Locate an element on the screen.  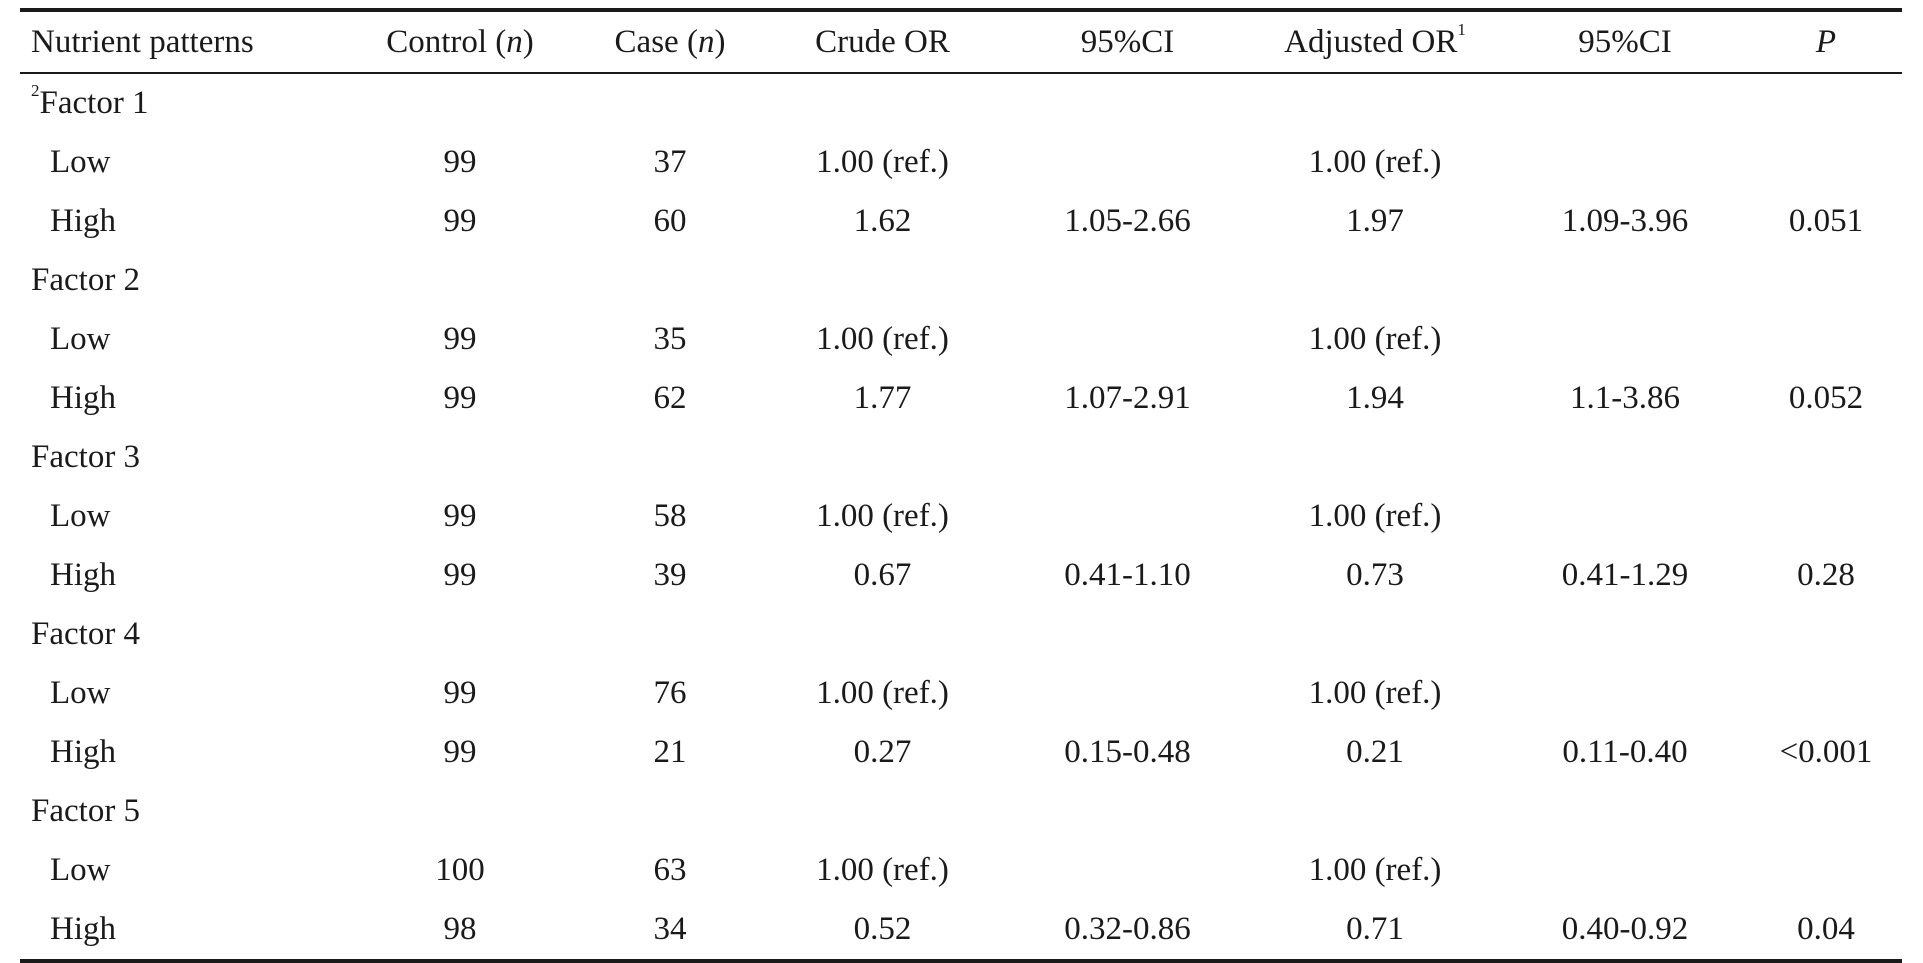
case-count: 62 is located at coordinates (670, 398).